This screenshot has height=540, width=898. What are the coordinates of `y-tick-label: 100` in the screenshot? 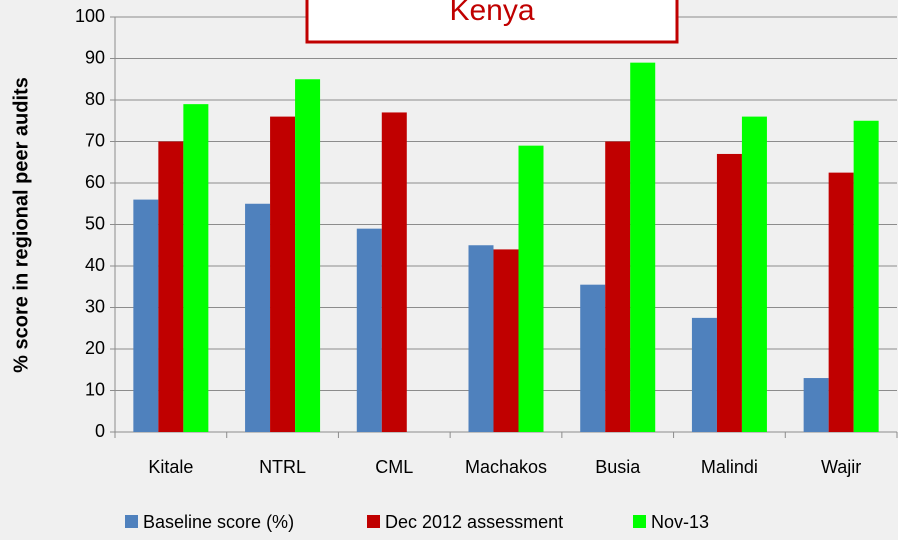 It's located at (90, 16).